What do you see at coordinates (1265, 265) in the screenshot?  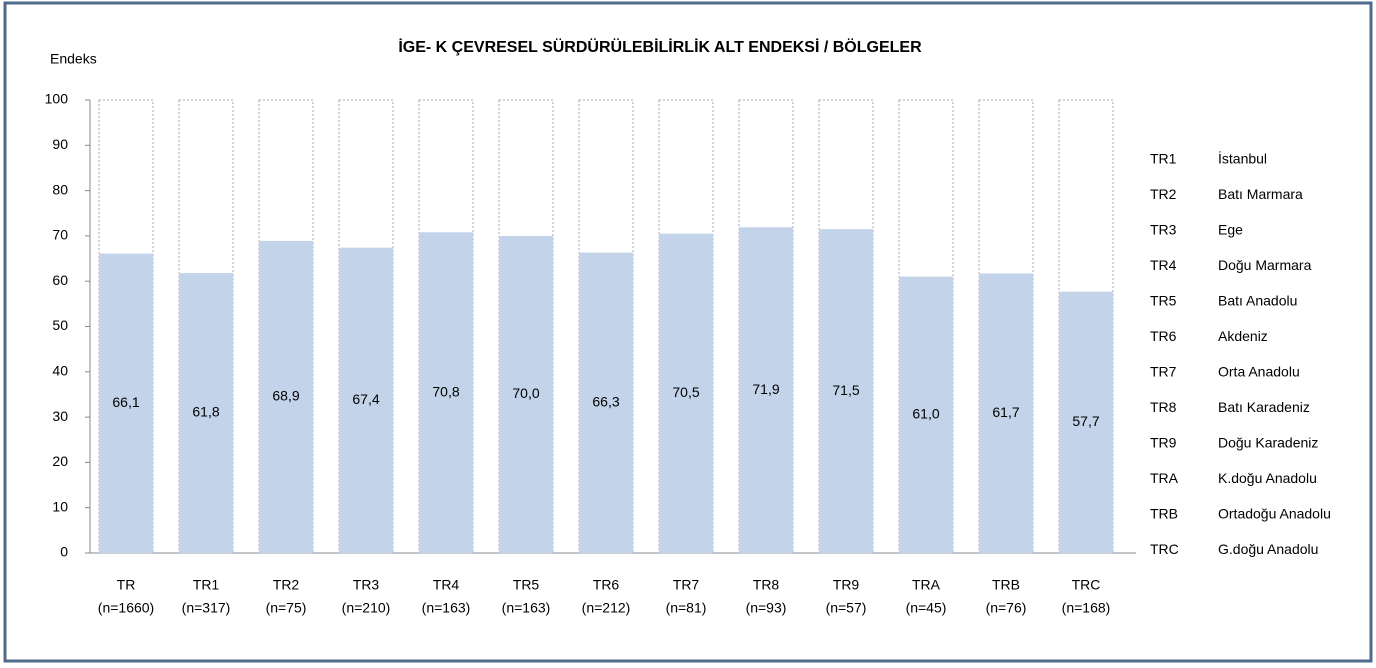 I see `legend-name: Doğu Marmara` at bounding box center [1265, 265].